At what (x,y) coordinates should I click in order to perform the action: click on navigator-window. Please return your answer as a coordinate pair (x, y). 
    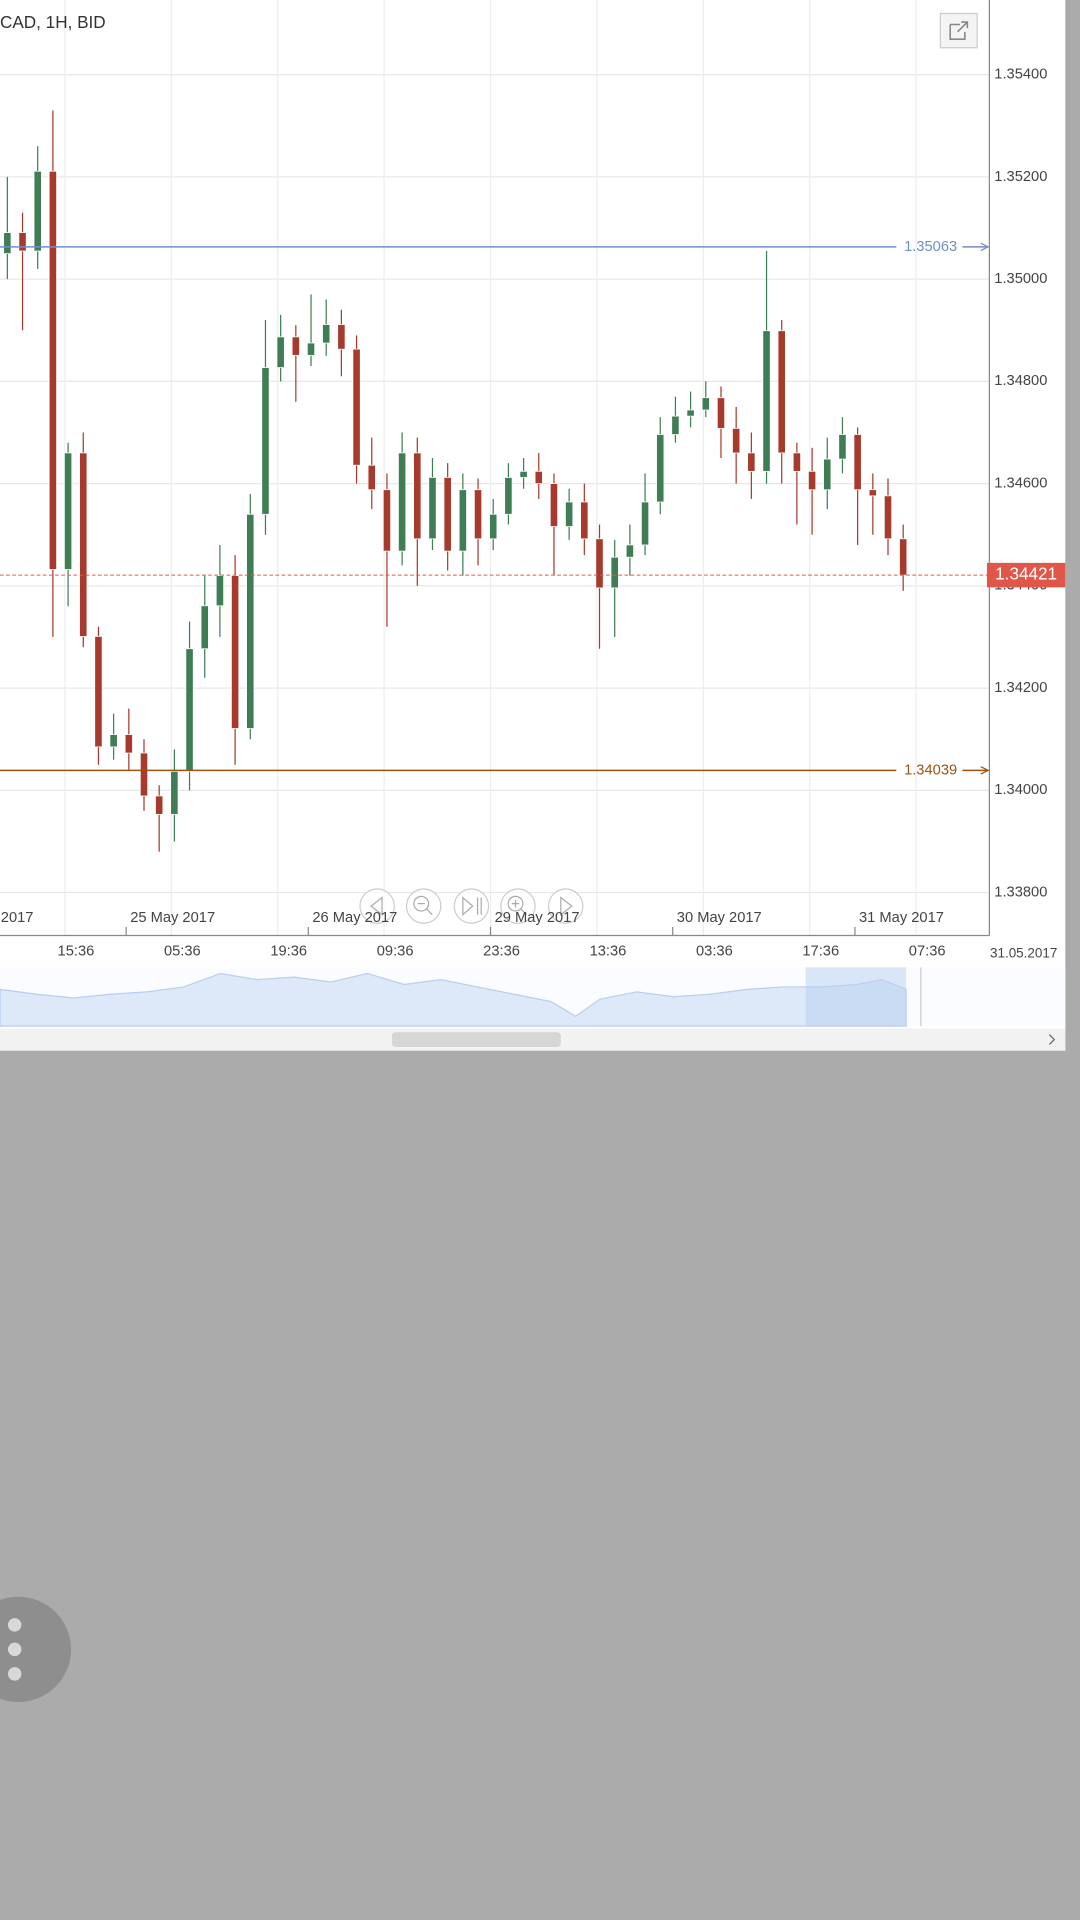
    Looking at the image, I should click on (856, 997).